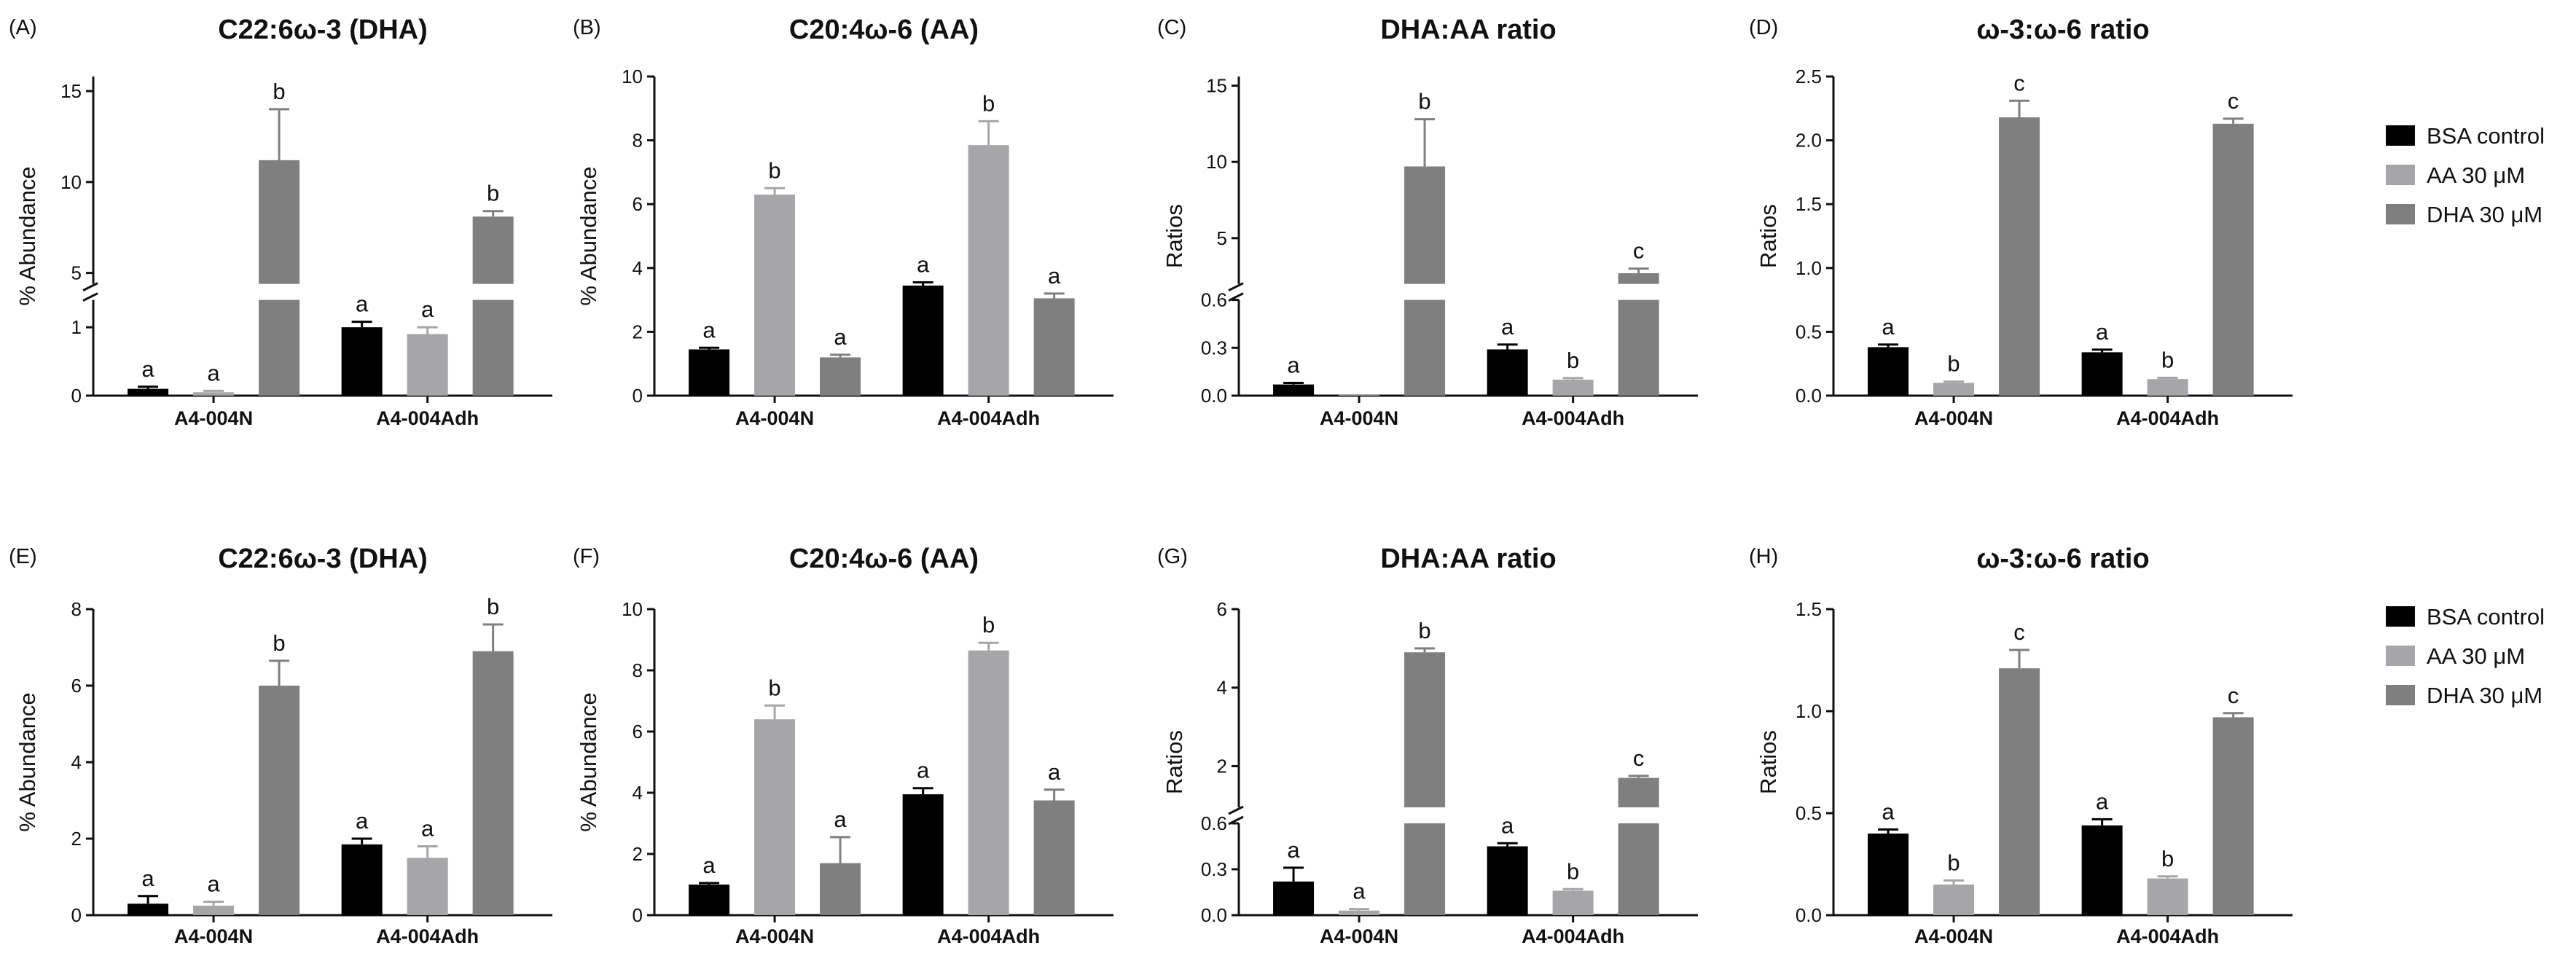  What do you see at coordinates (1171, 27) in the screenshot?
I see `panel-letter: (C)` at bounding box center [1171, 27].